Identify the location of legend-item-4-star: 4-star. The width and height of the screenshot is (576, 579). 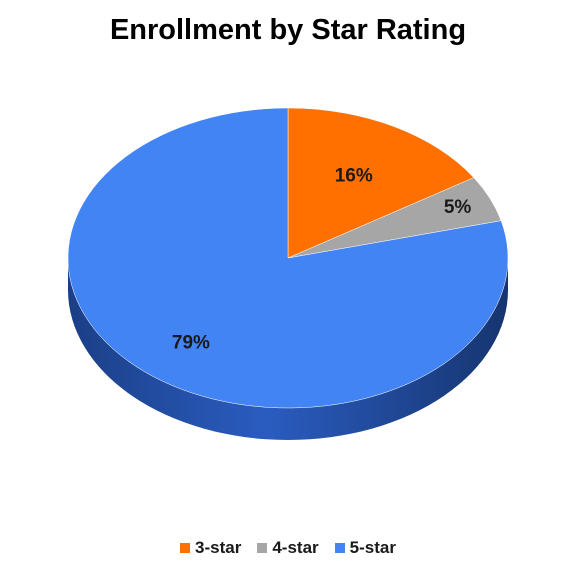
(288, 548).